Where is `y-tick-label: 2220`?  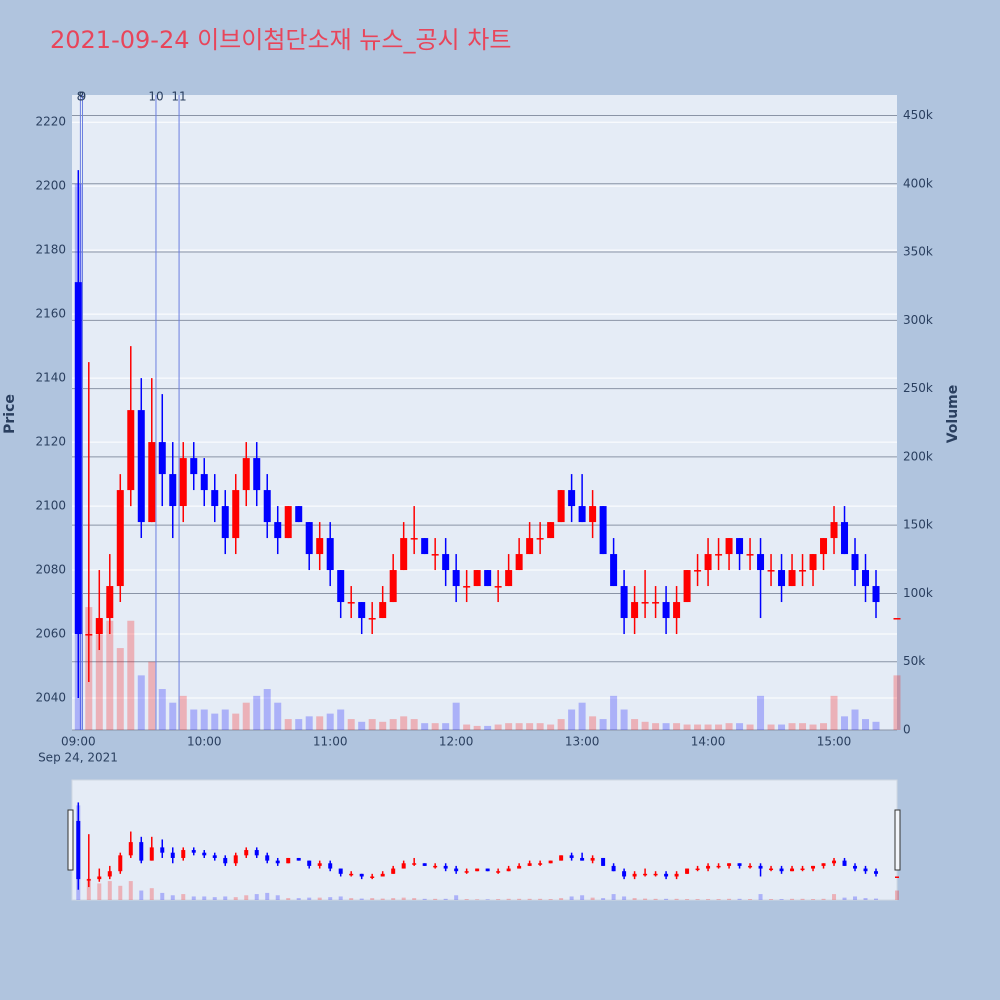
y-tick-label: 2220 is located at coordinates (50, 122).